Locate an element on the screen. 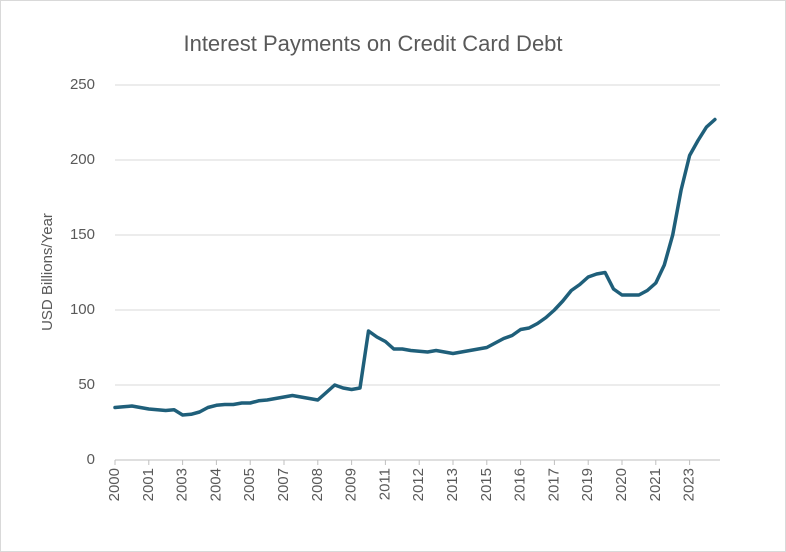  x-tick-label: 2012 is located at coordinates (418, 484).